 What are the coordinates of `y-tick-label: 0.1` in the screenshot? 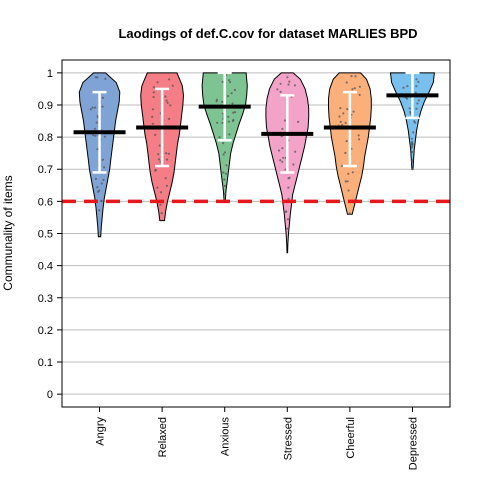 It's located at (45, 363).